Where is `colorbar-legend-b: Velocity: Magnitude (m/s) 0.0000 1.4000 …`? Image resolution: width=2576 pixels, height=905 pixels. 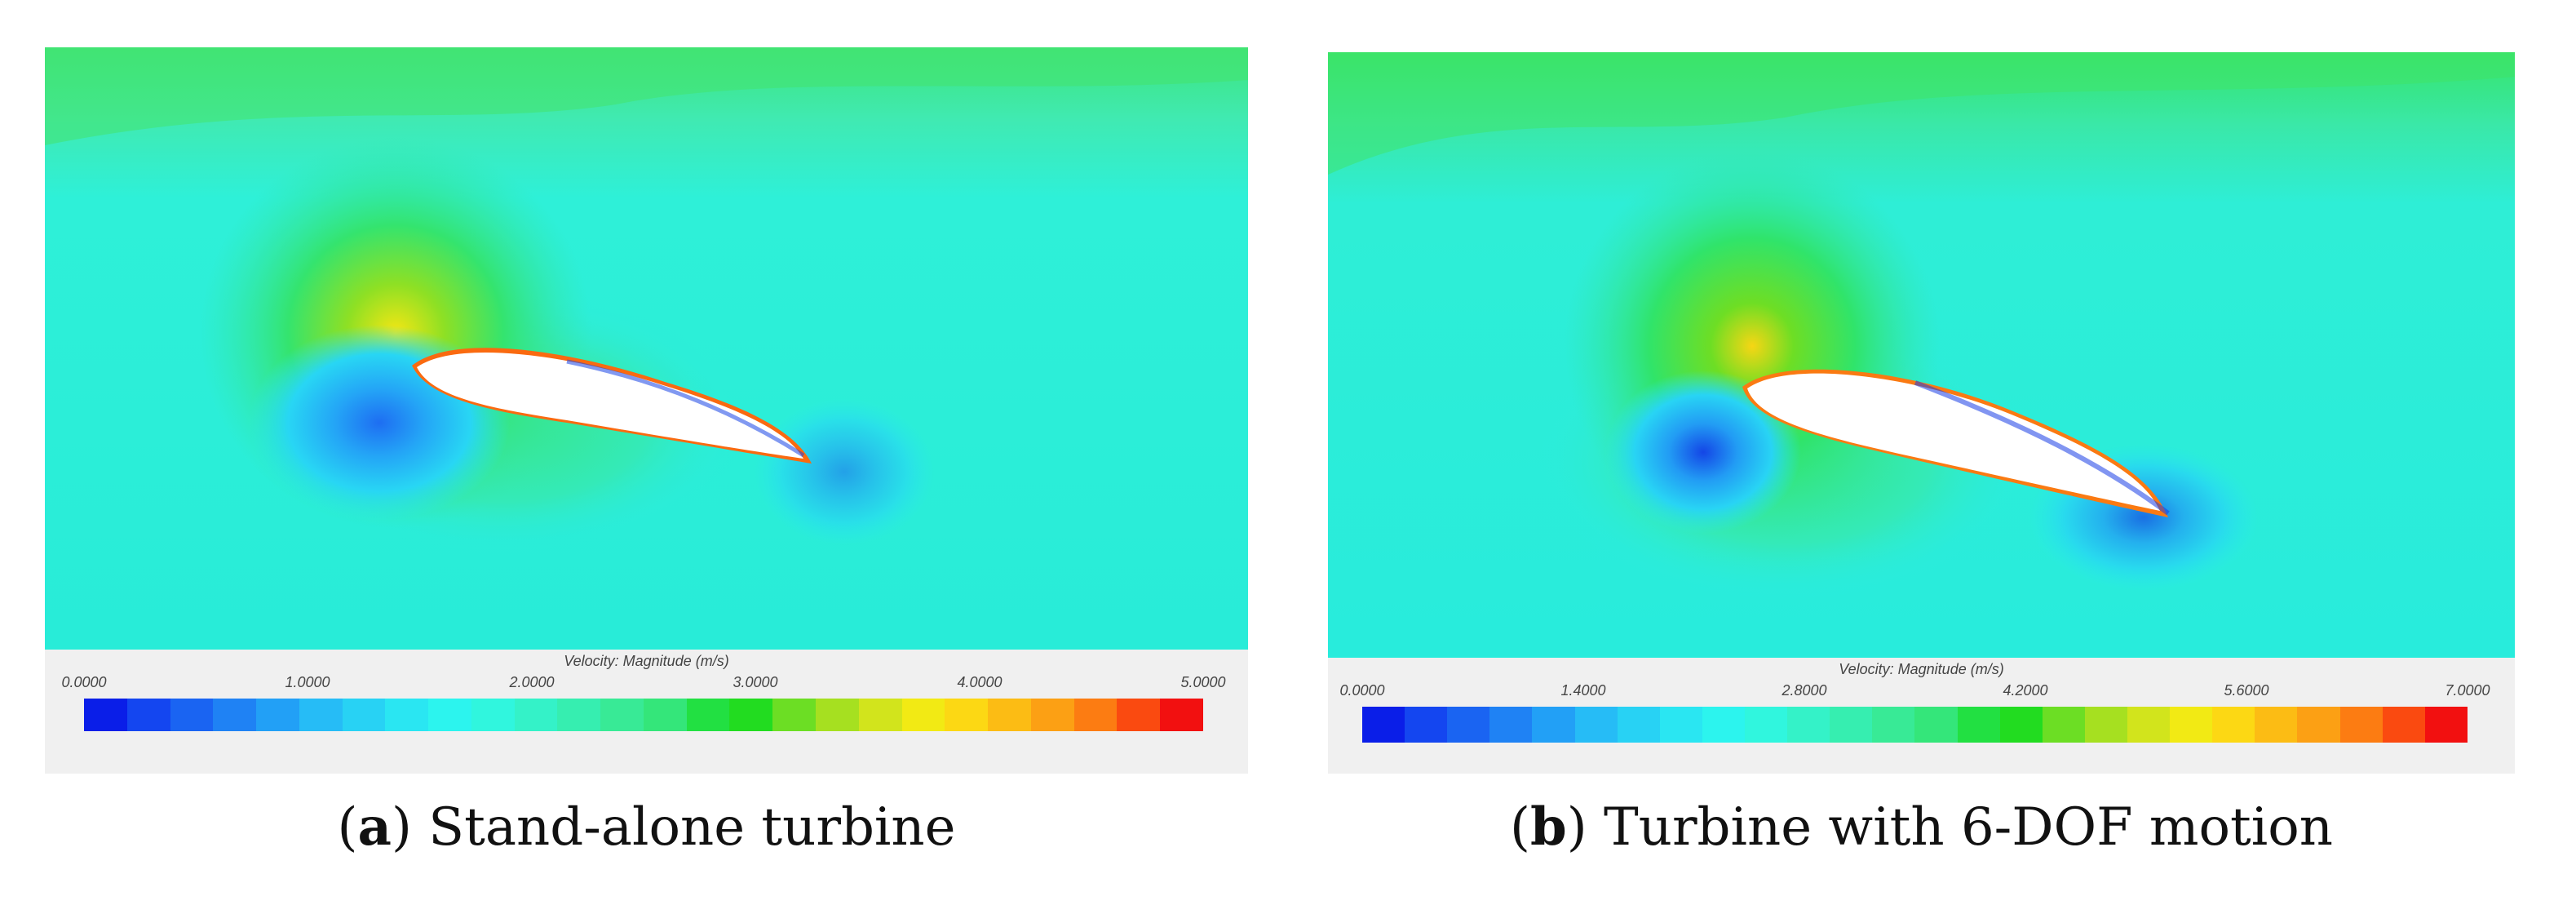
colorbar-legend-b: Velocity: Magnitude (m/s) 0.0000 1.4000 … is located at coordinates (1921, 716).